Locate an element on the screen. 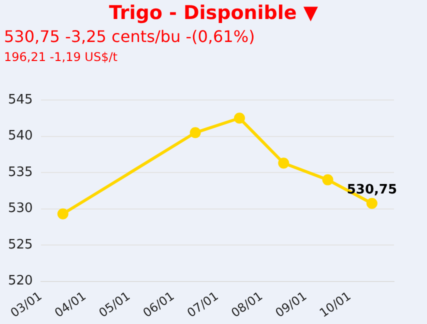  y-tick-label: 530 is located at coordinates (20, 208).